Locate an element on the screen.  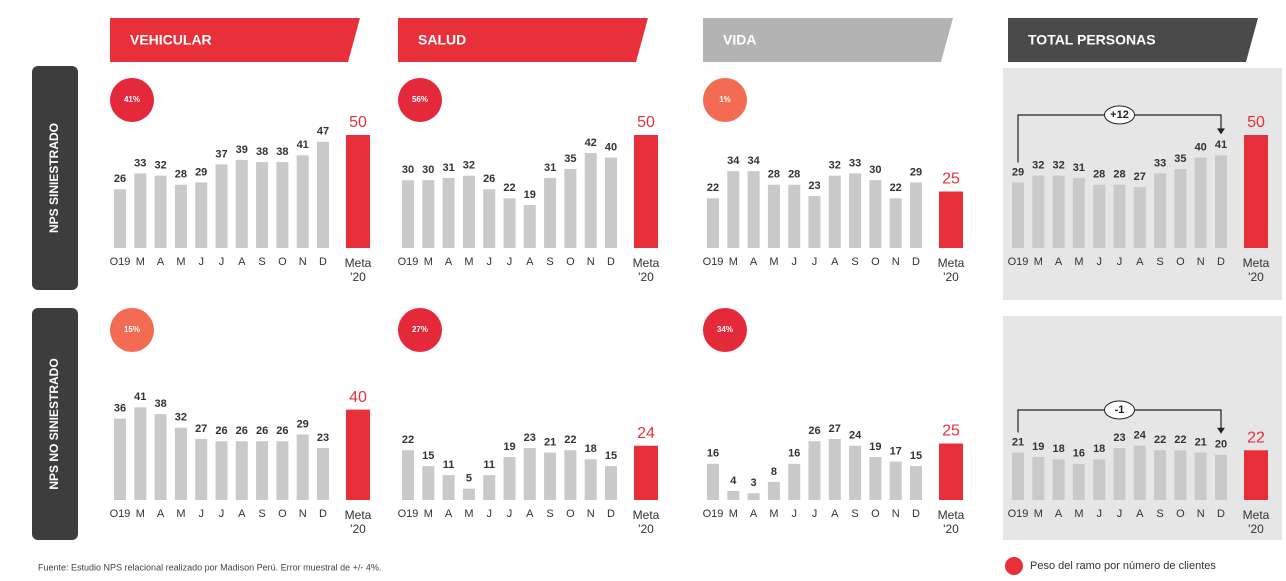
header-banner is located at coordinates (828, 40).